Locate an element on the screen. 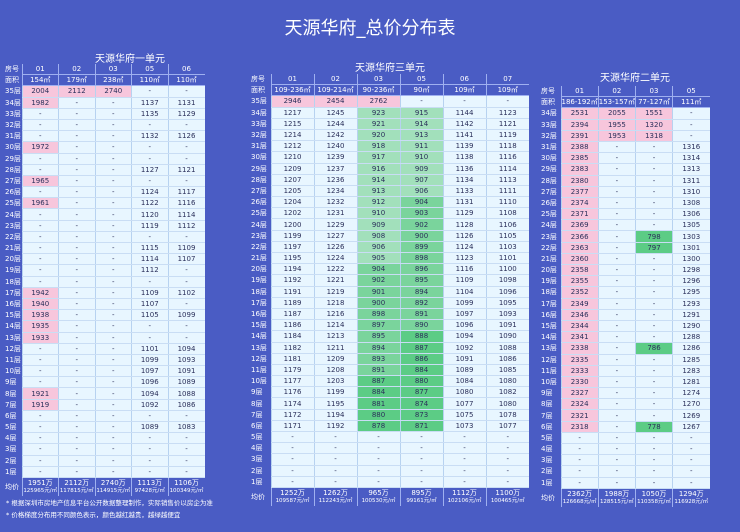 Image resolution: width=740 pixels, height=532 pixels. table-row: 8层 2324- -1270 is located at coordinates (625, 404).